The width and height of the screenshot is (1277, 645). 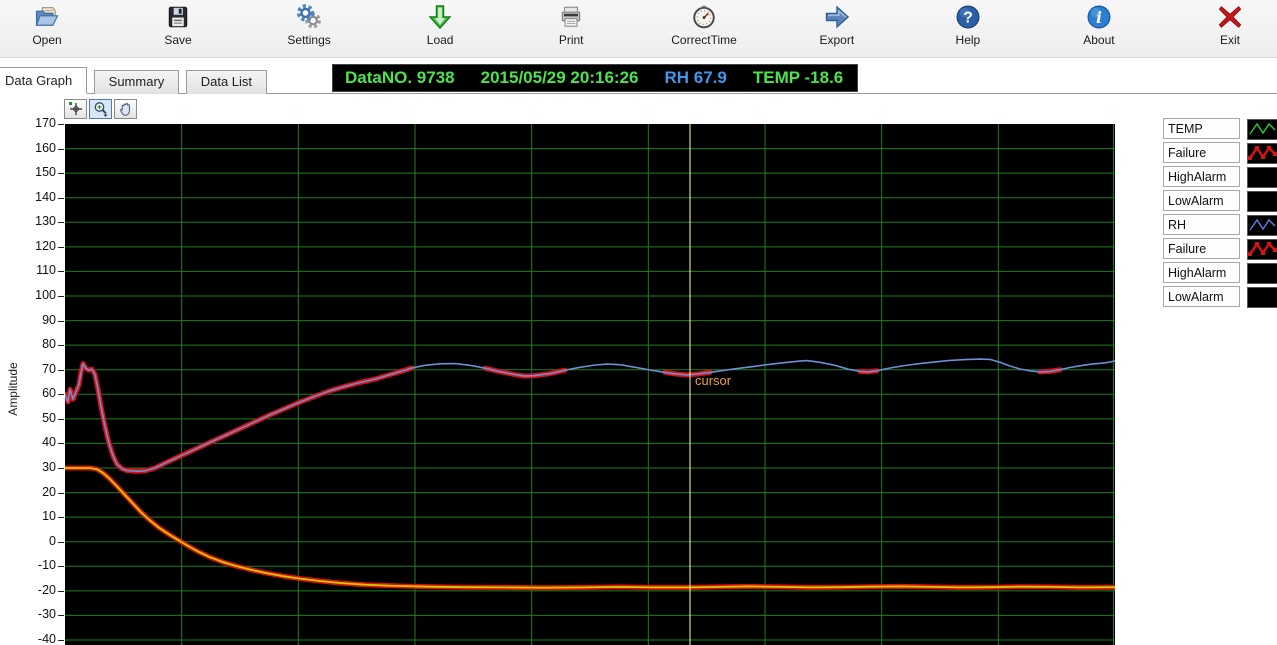 I want to click on y-tick-label: 130, so click(x=45, y=221).